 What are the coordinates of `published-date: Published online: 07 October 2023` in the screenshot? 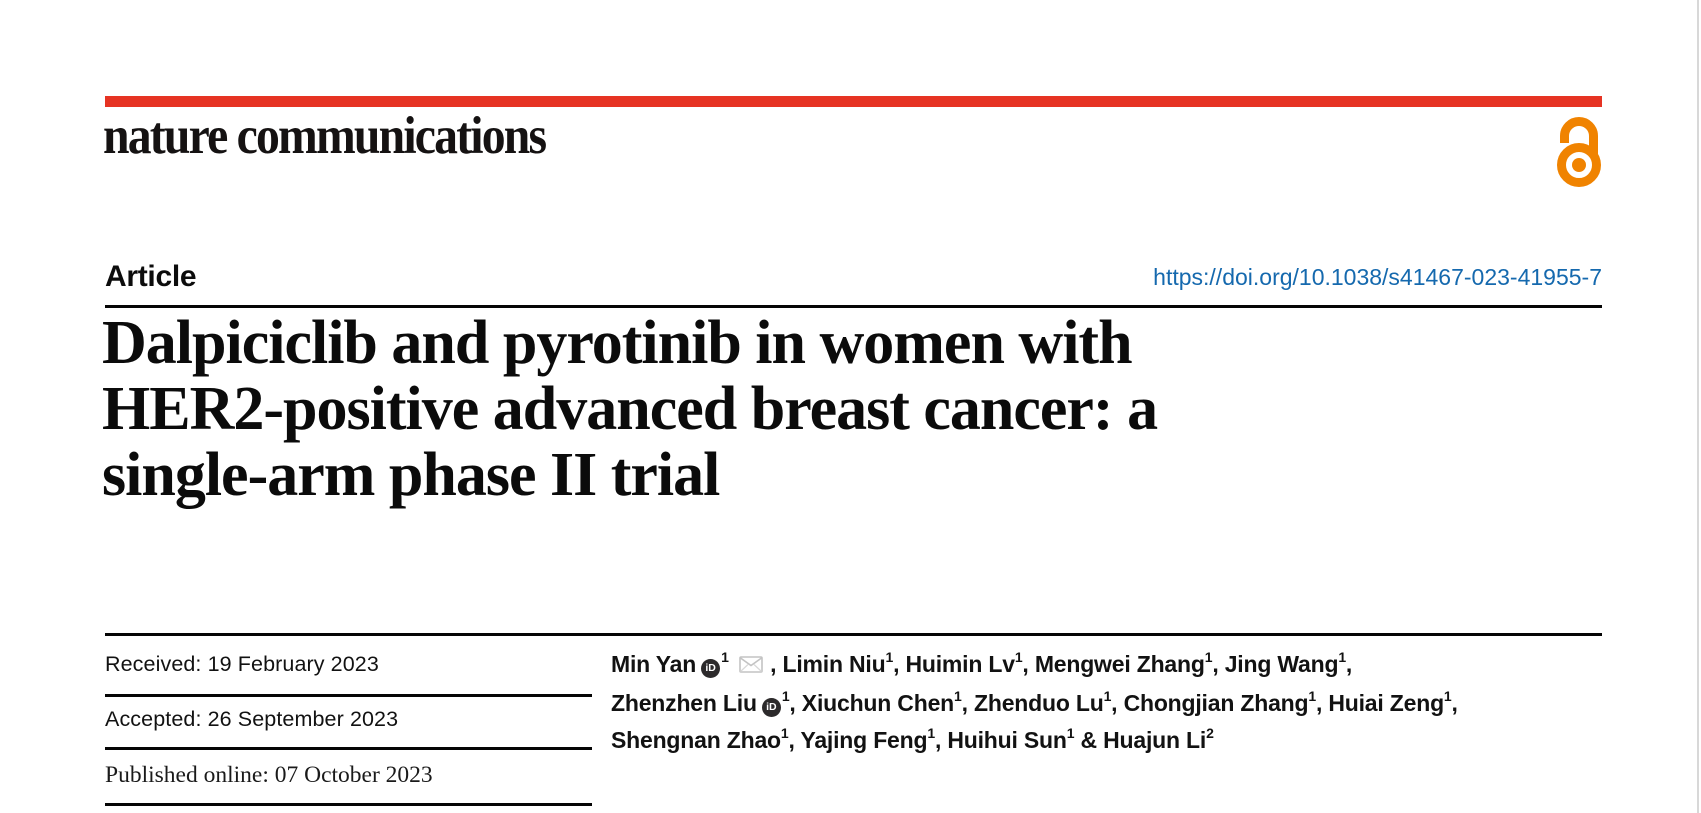 It's located at (269, 775).